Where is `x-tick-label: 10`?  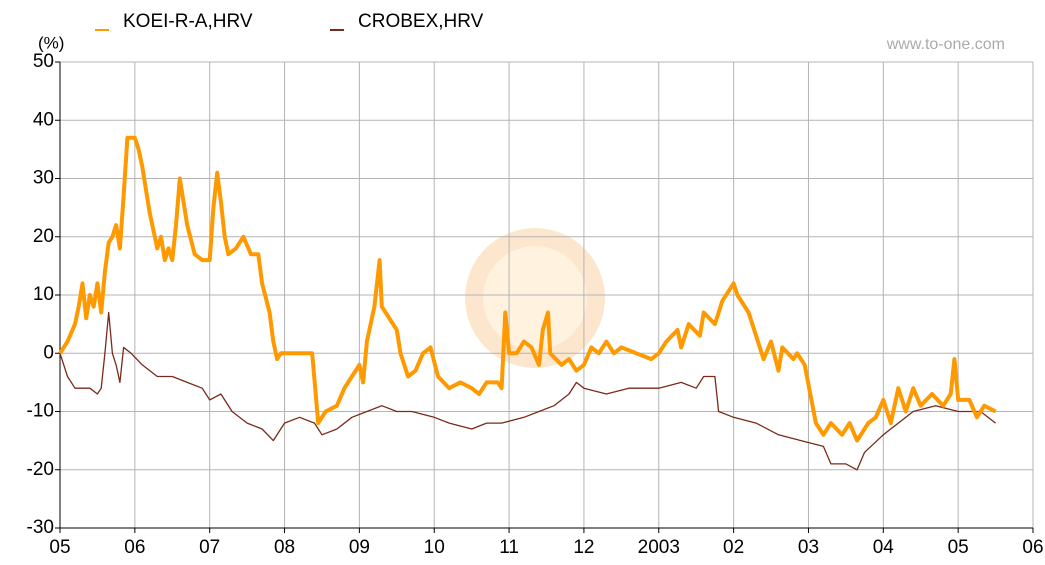
x-tick-label: 10 is located at coordinates (434, 547).